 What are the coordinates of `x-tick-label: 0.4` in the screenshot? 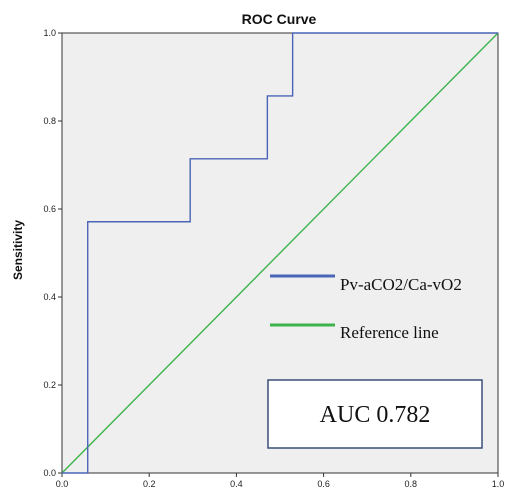 It's located at (236, 484).